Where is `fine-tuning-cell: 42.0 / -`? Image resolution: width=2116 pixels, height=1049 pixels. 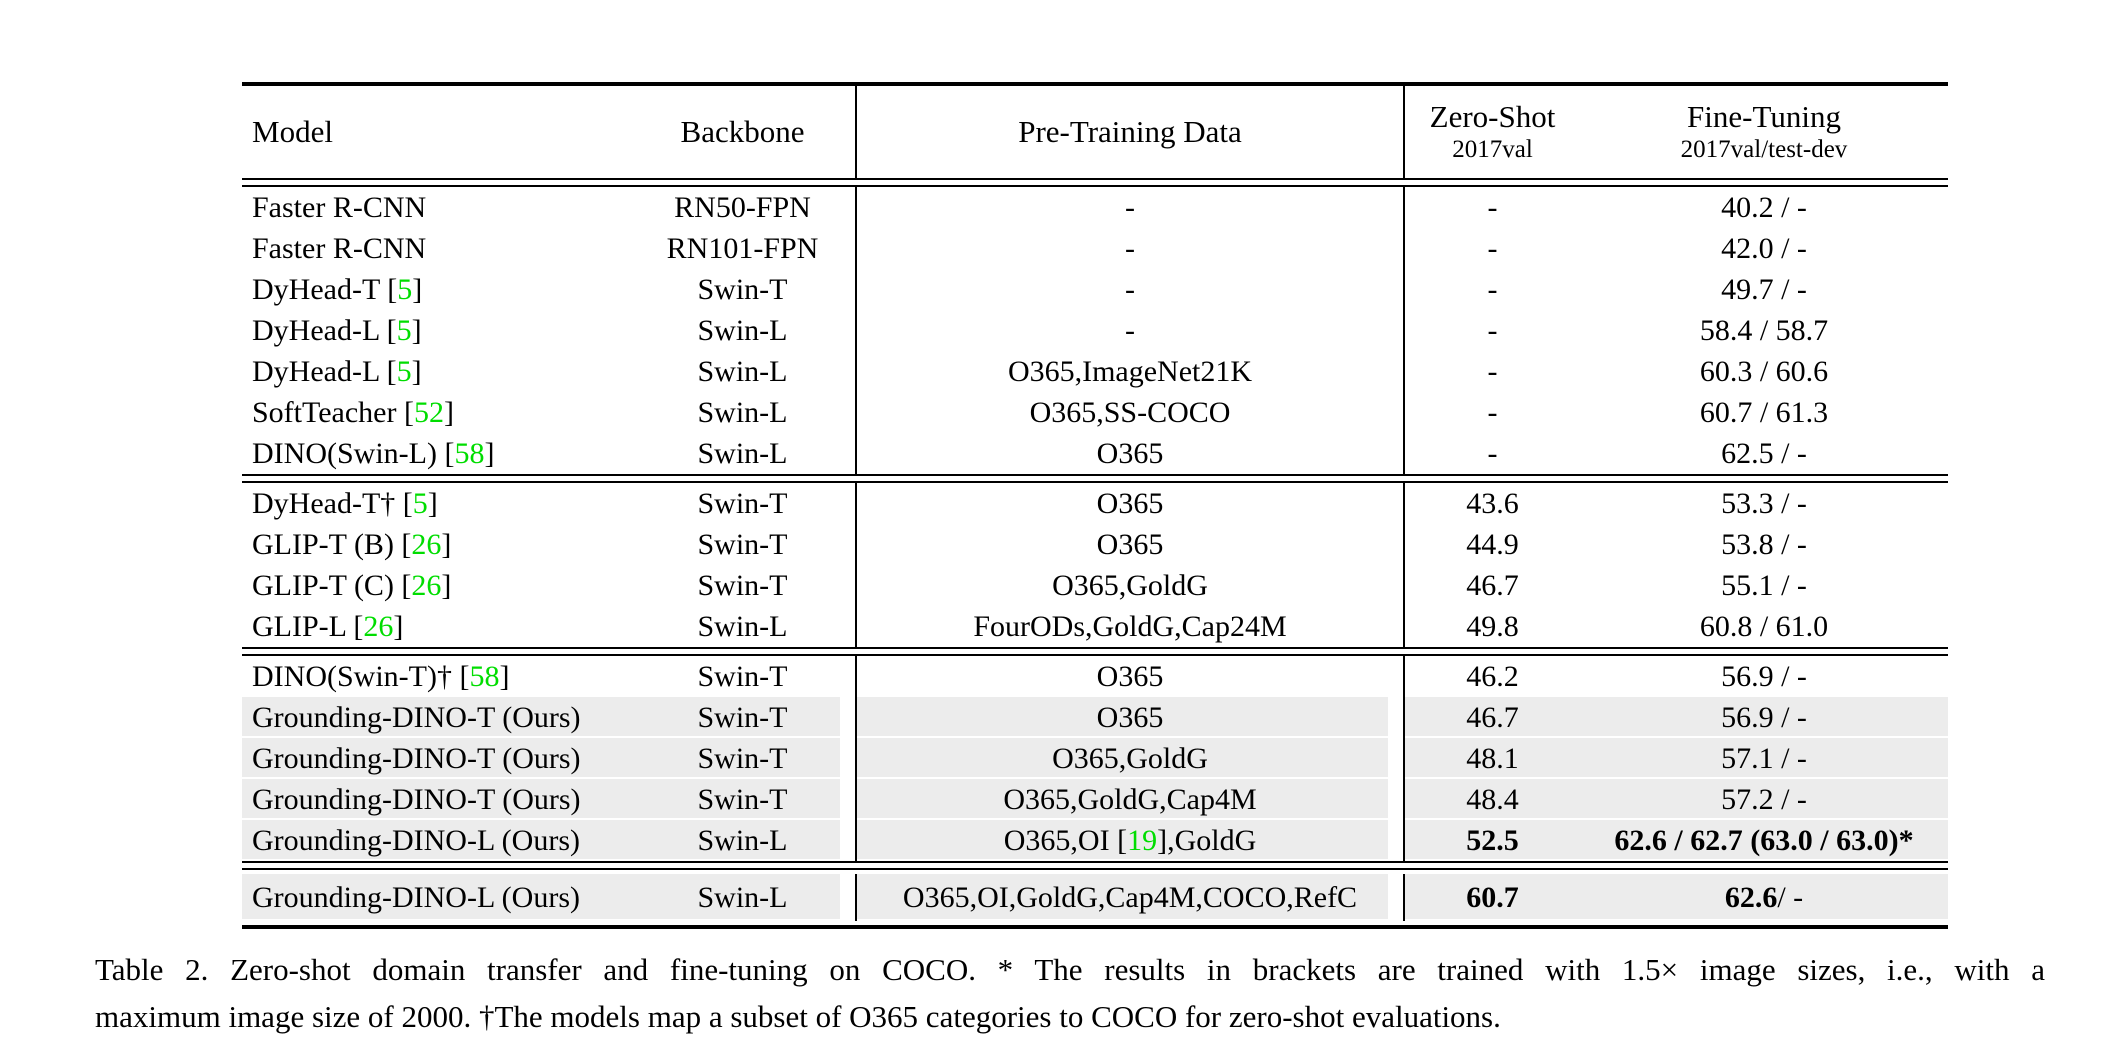
fine-tuning-cell: 42.0 / - is located at coordinates (1764, 248).